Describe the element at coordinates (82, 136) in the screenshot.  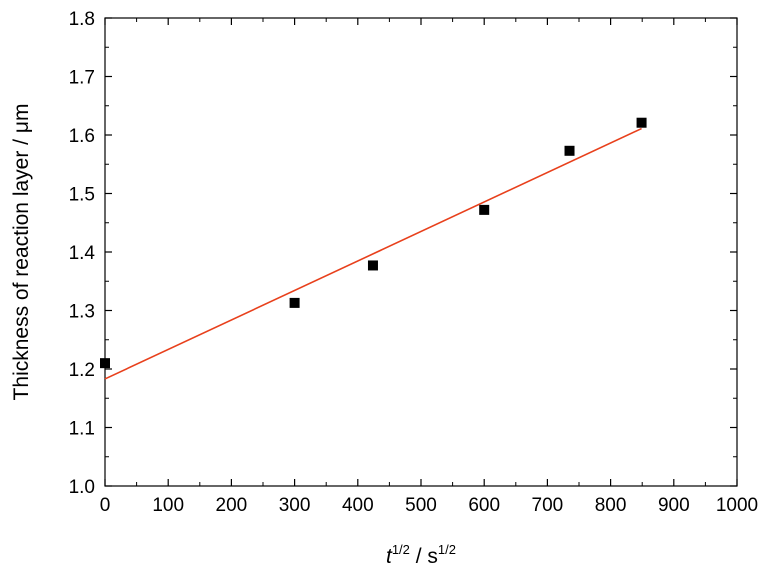
I see `y-tick-label: 1.6` at that location.